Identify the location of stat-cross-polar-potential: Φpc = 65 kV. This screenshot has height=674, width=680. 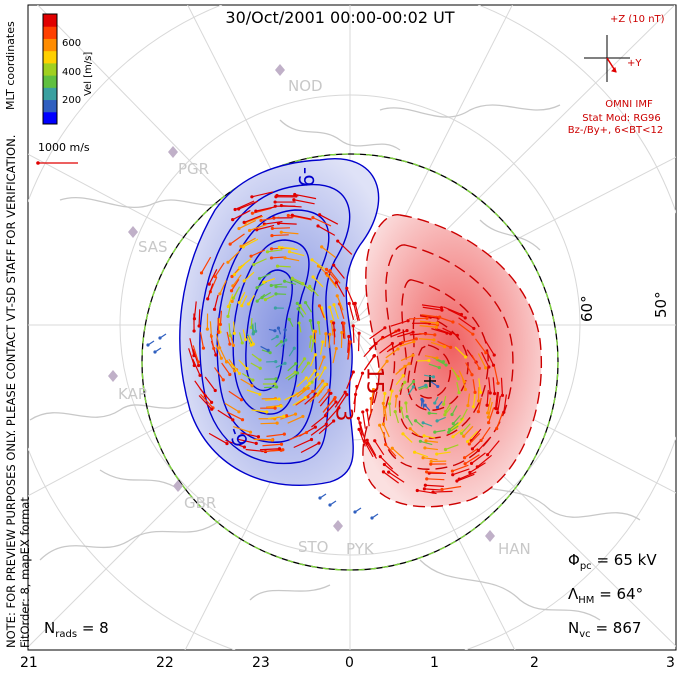
(612, 561).